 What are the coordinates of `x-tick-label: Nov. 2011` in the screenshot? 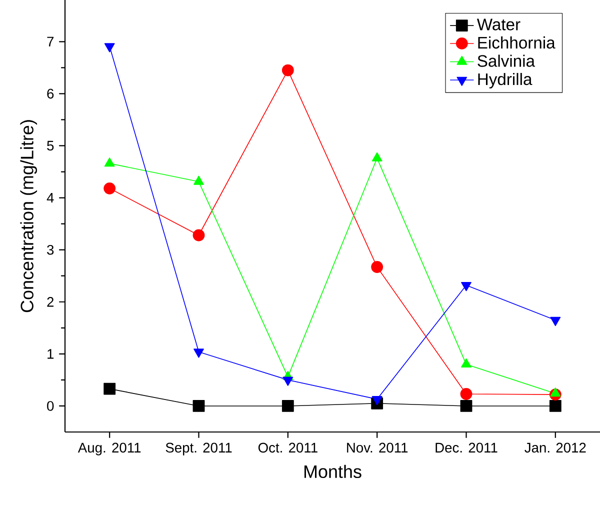 It's located at (377, 447).